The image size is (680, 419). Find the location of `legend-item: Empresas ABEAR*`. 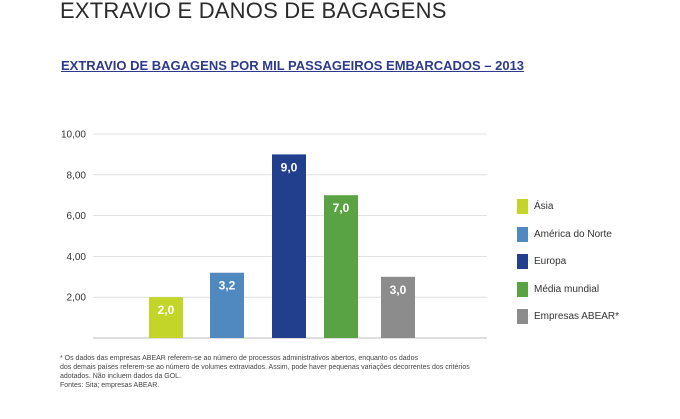

legend-item: Empresas ABEAR* is located at coordinates (597, 317).